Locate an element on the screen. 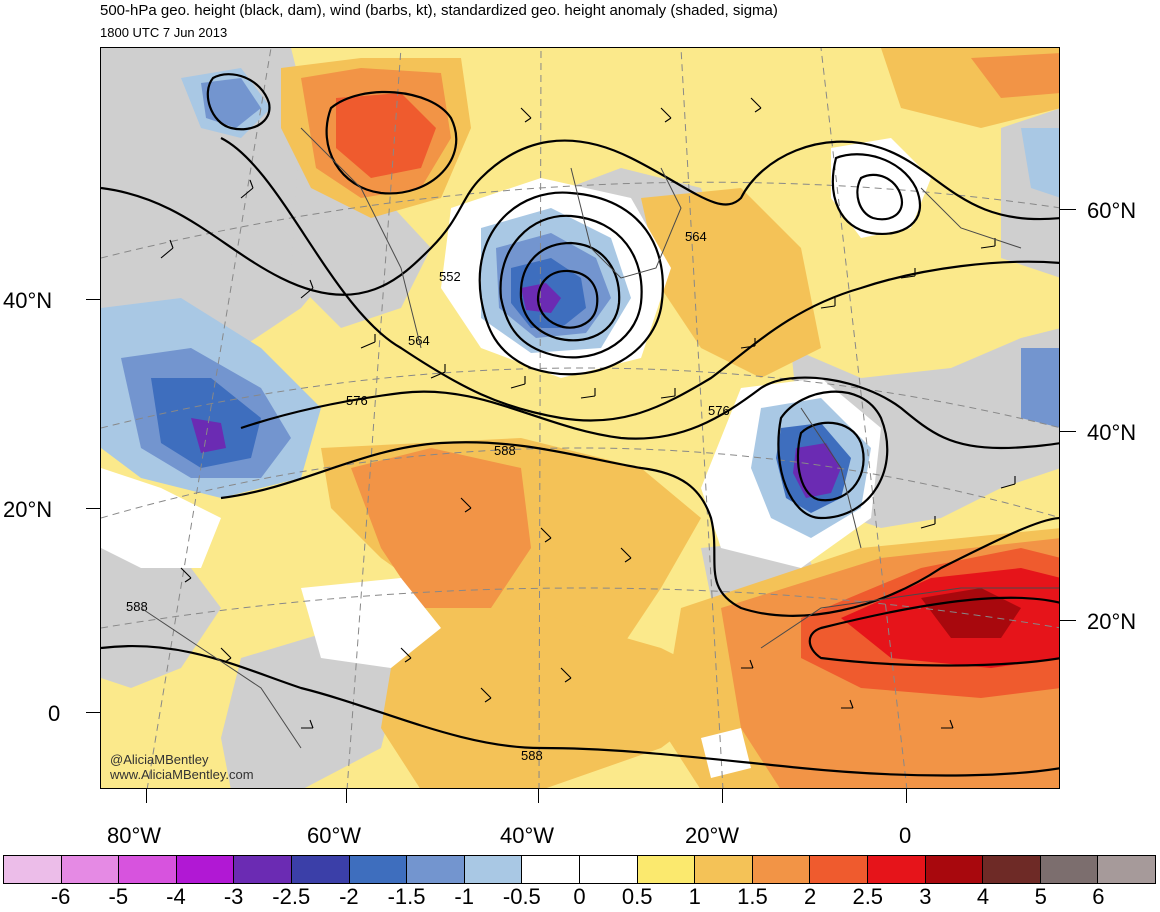 Image resolution: width=1160 pixels, height=912 pixels. colorbar-label: -2 is located at coordinates (349, 896).